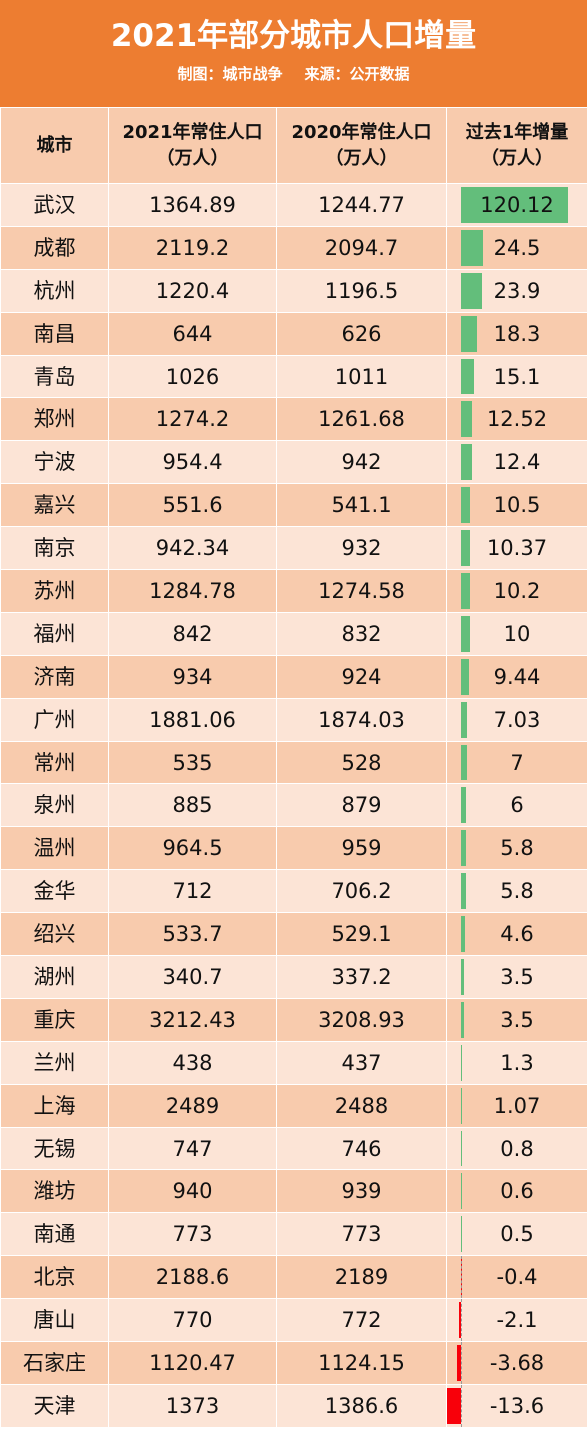 This screenshot has height=1431, width=587. I want to click on table-row: 苏州 1284.78 1274.58 10.2, so click(293, 591).